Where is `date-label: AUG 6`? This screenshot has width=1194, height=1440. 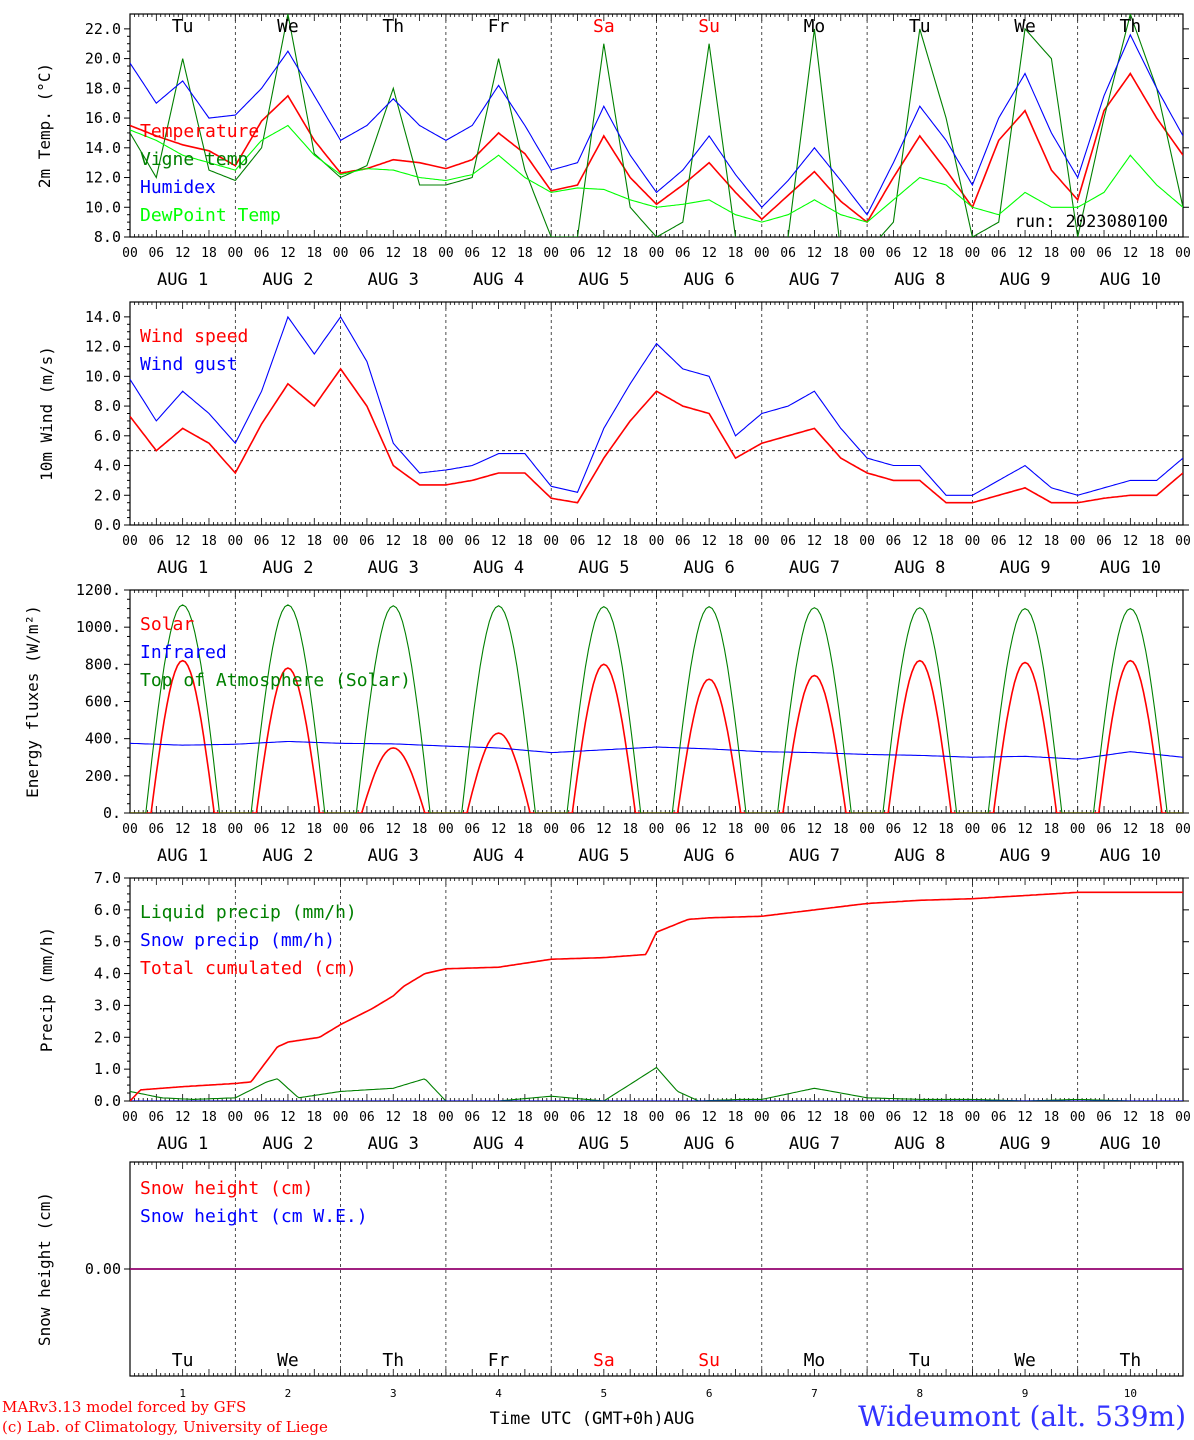 date-label: AUG 6 is located at coordinates (709, 856).